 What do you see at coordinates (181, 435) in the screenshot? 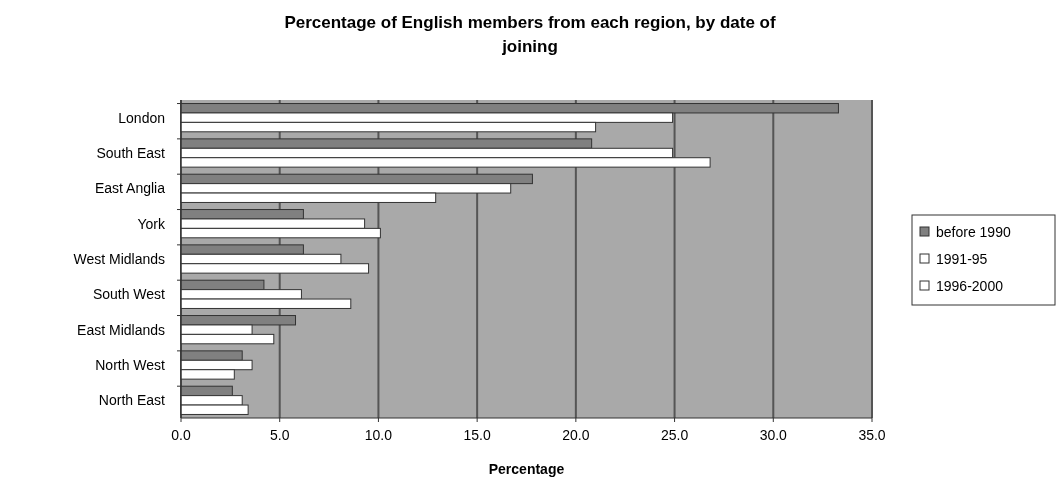
I see `x-tick-label: 0.0` at bounding box center [181, 435].